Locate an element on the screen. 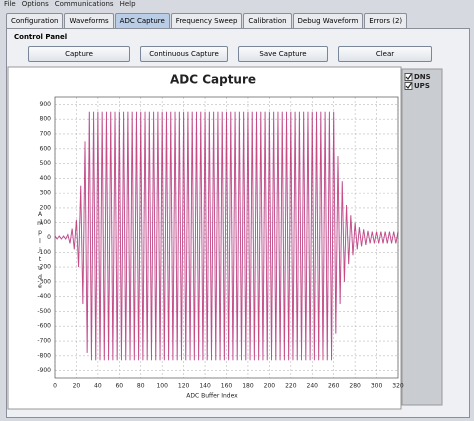 The width and height of the screenshot is (474, 421). y-tick-label: -900 is located at coordinates (44, 370).